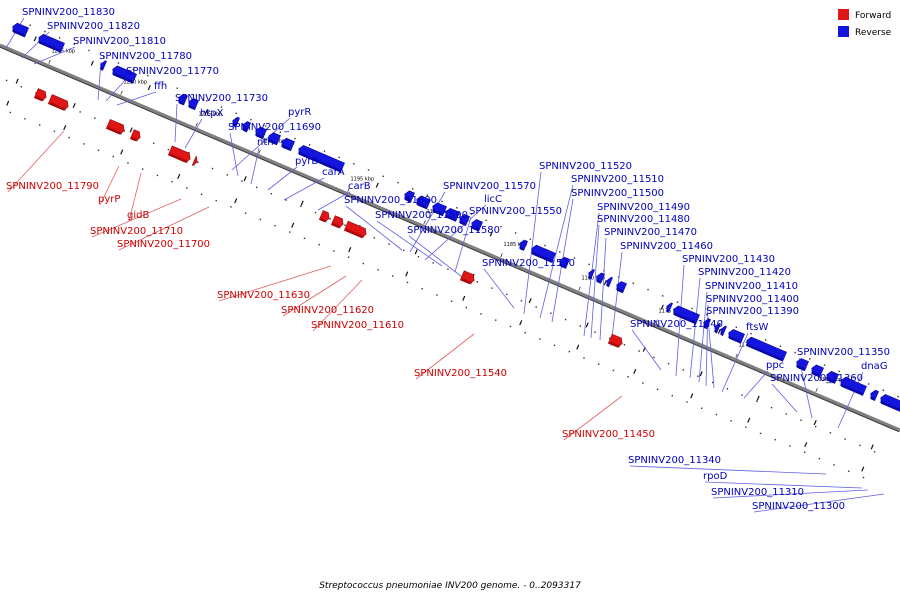 The height and width of the screenshot is (600, 900). Describe the element at coordinates (68, 12) in the screenshot. I see `reverse-gene-label: SPNINV200_11830` at that location.